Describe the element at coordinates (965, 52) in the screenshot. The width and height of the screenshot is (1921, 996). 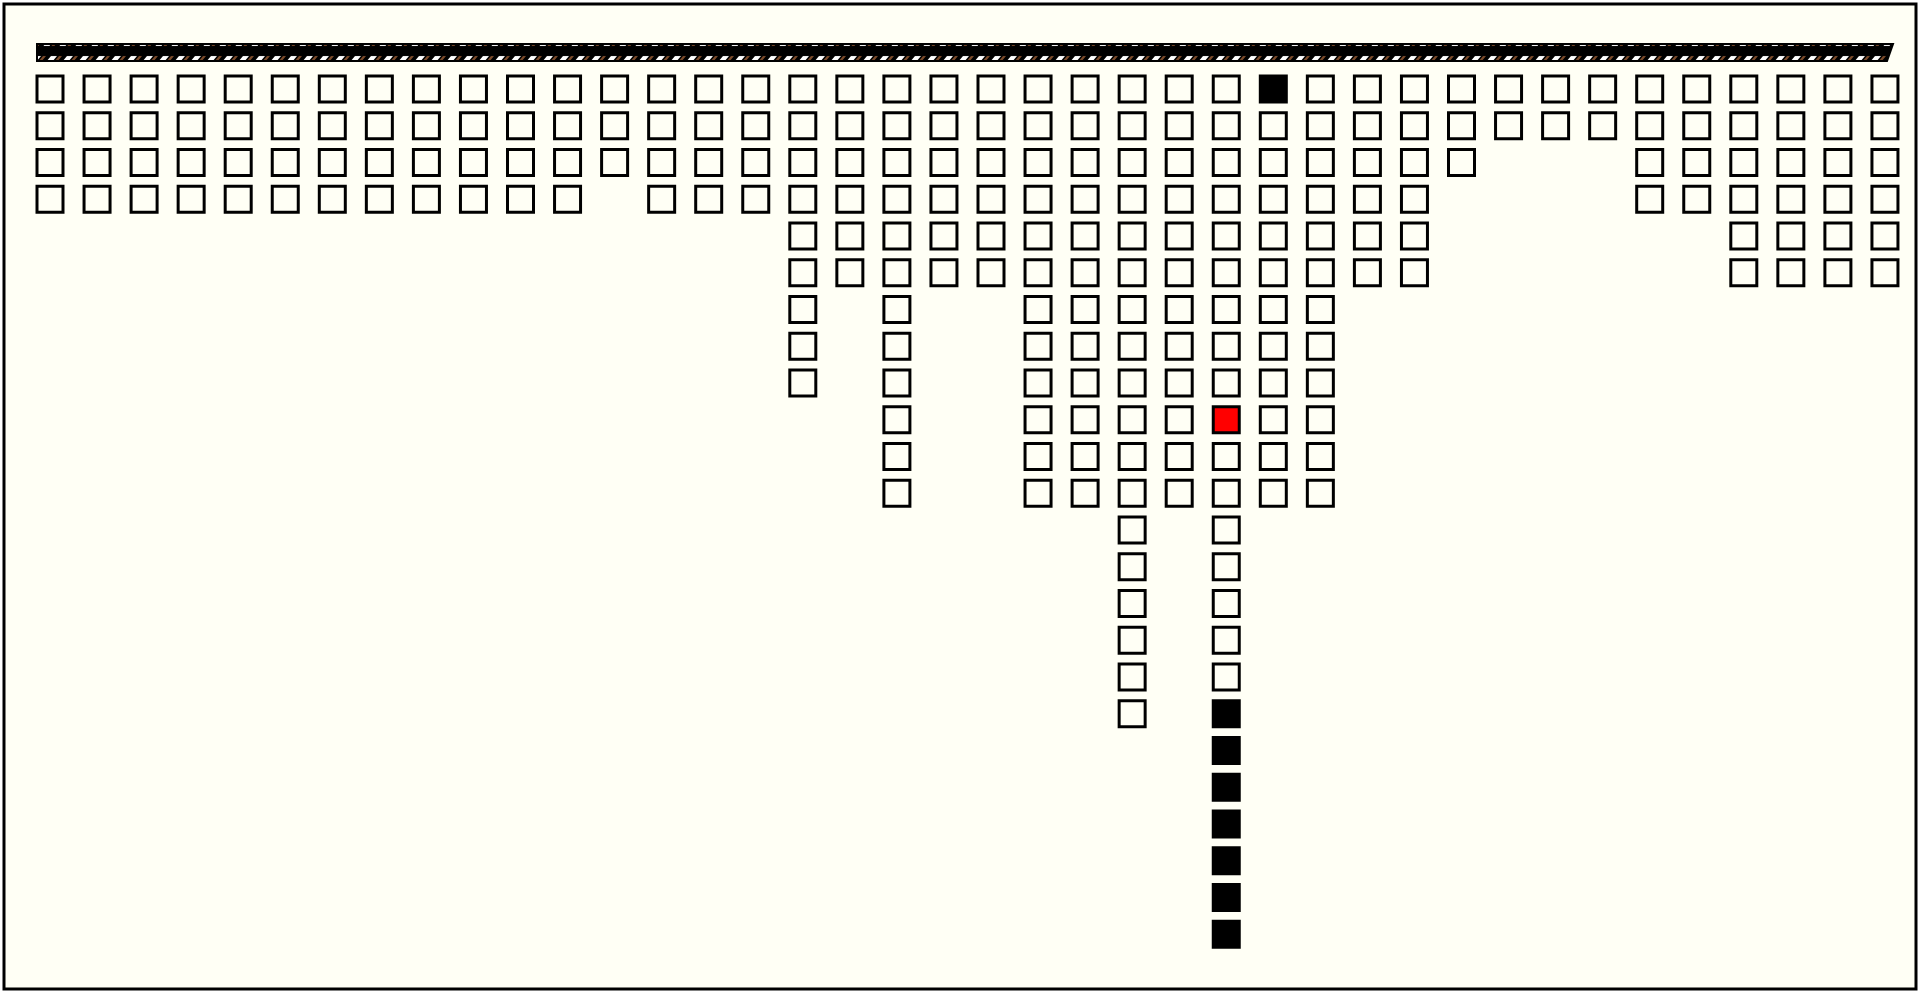
I see `curtain-rail` at that location.